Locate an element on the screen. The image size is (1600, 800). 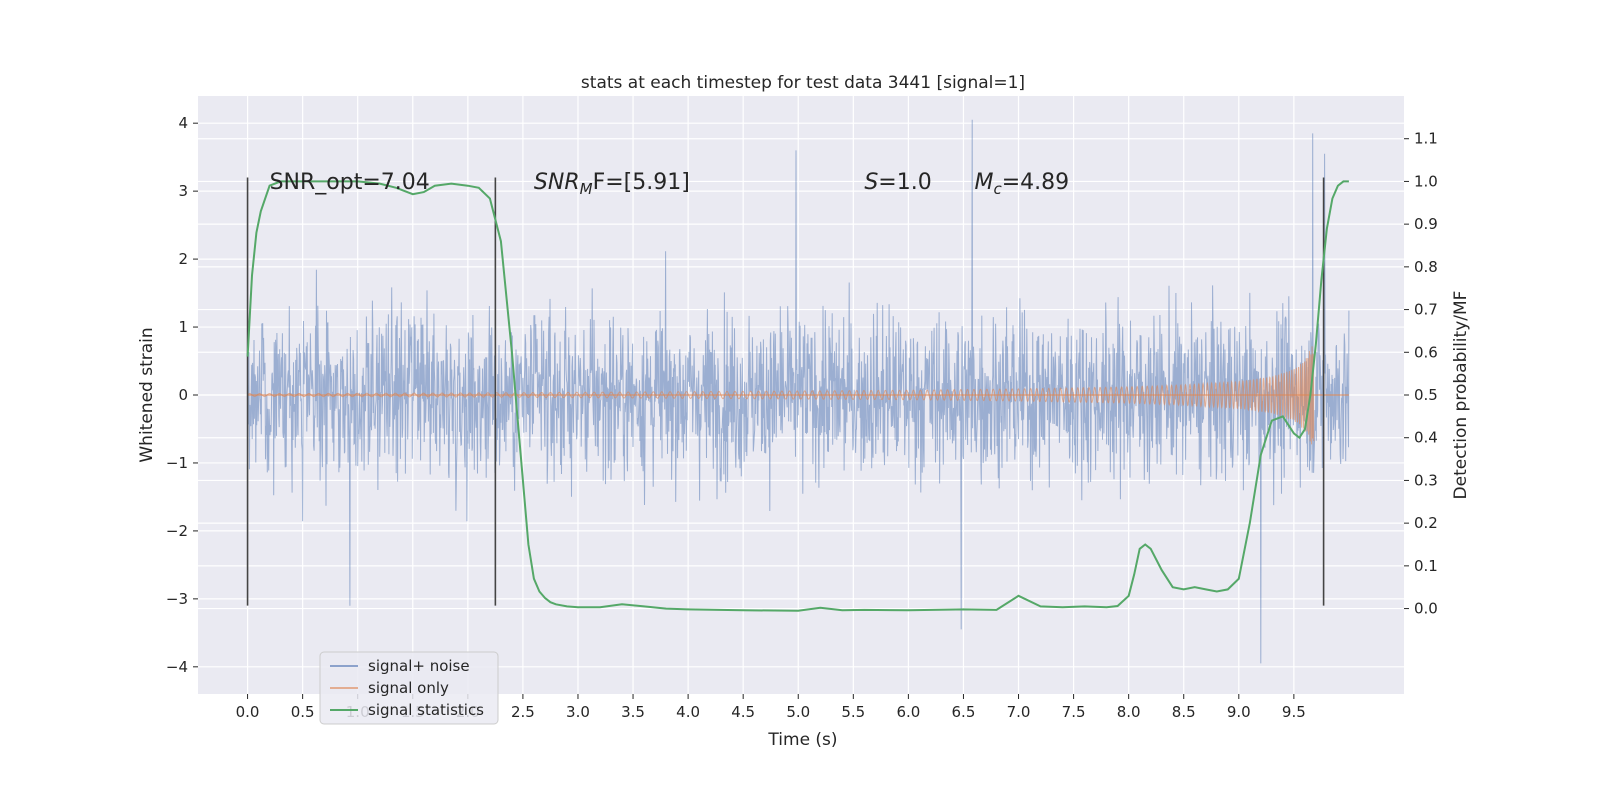
x-tick-label: 0.5 is located at coordinates (303, 712).